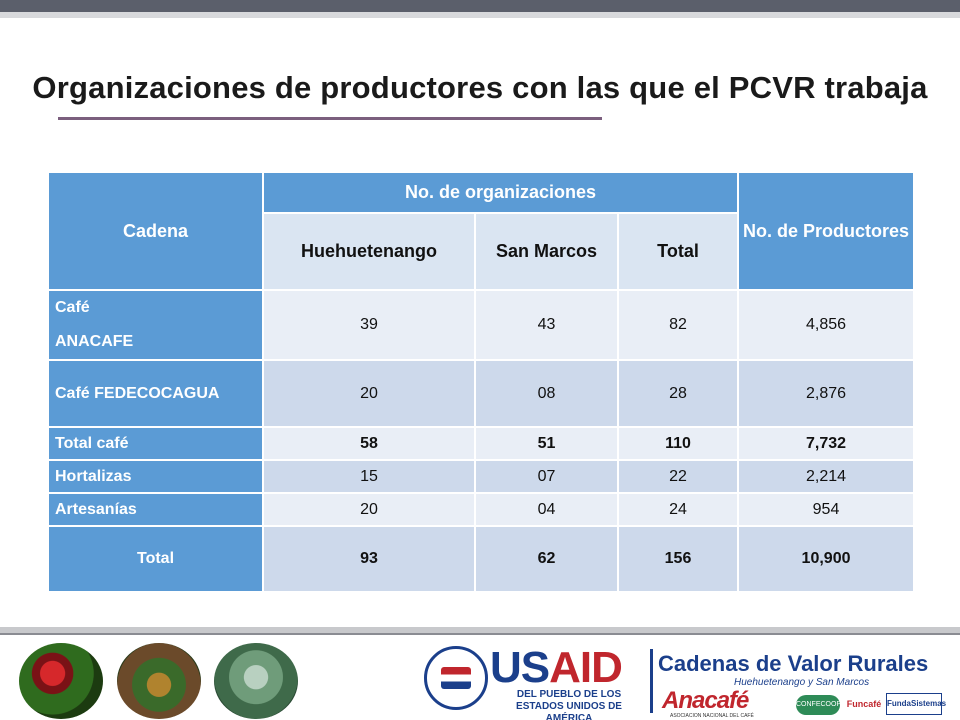  I want to click on cell-san-marcos: 43, so click(546, 325).